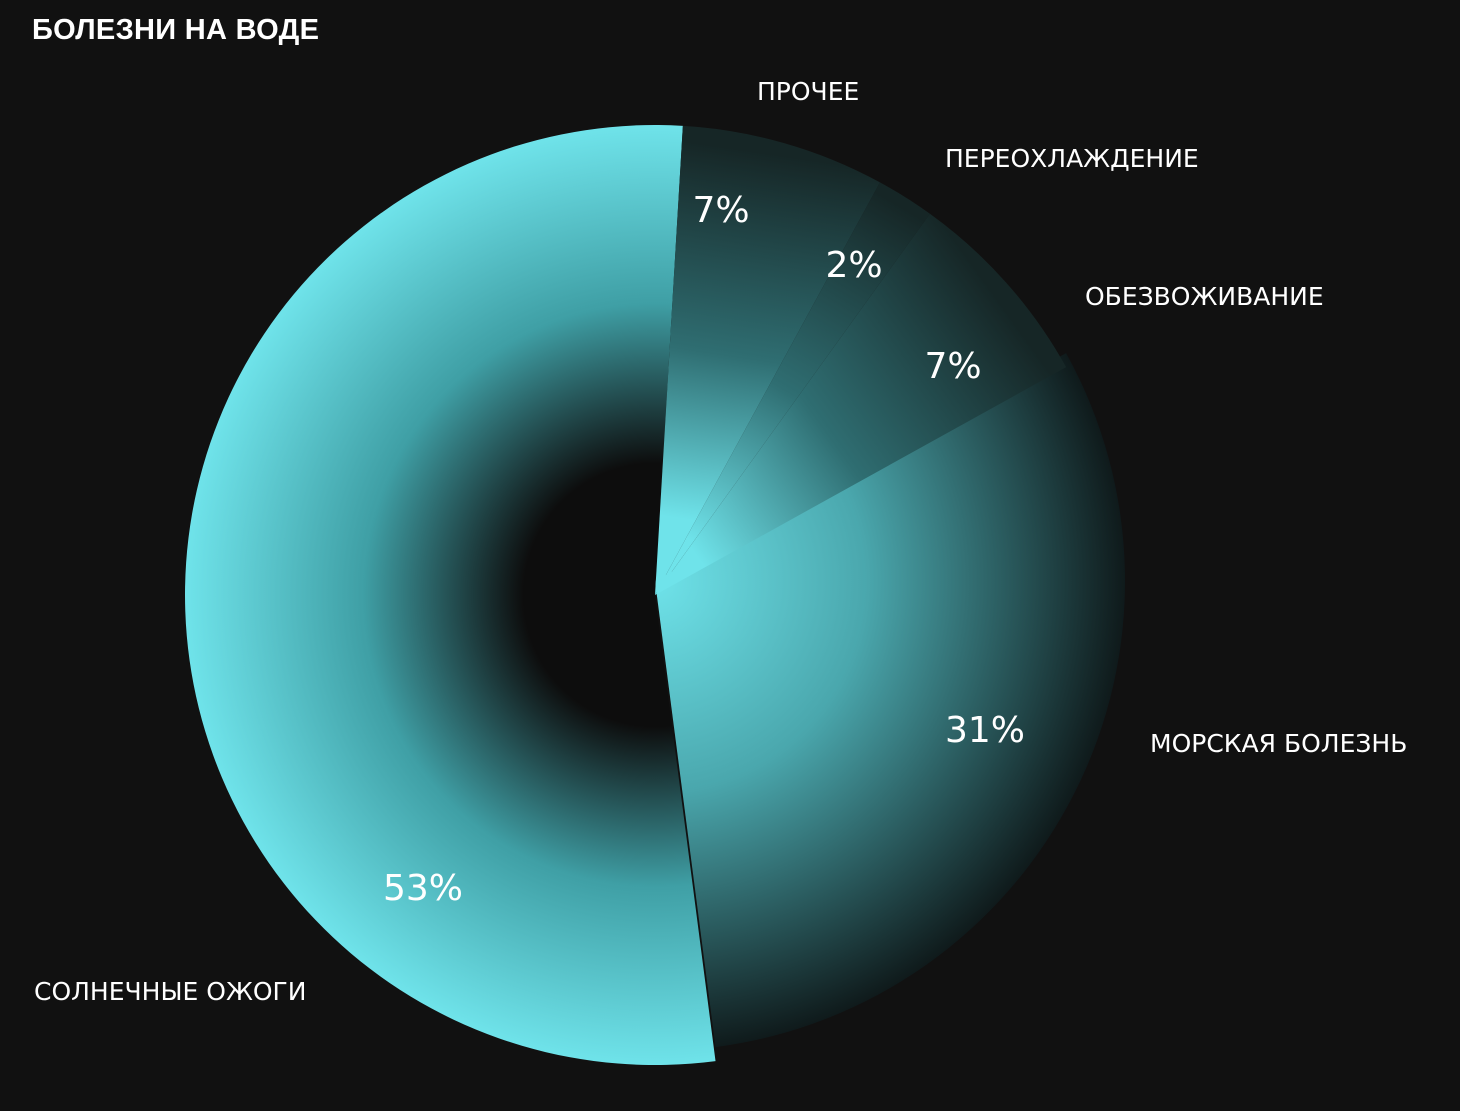  What do you see at coordinates (1204, 296) in the screenshot?
I see `category-label-dehydration: ОБЕЗВОЖИВАНИЕ` at bounding box center [1204, 296].